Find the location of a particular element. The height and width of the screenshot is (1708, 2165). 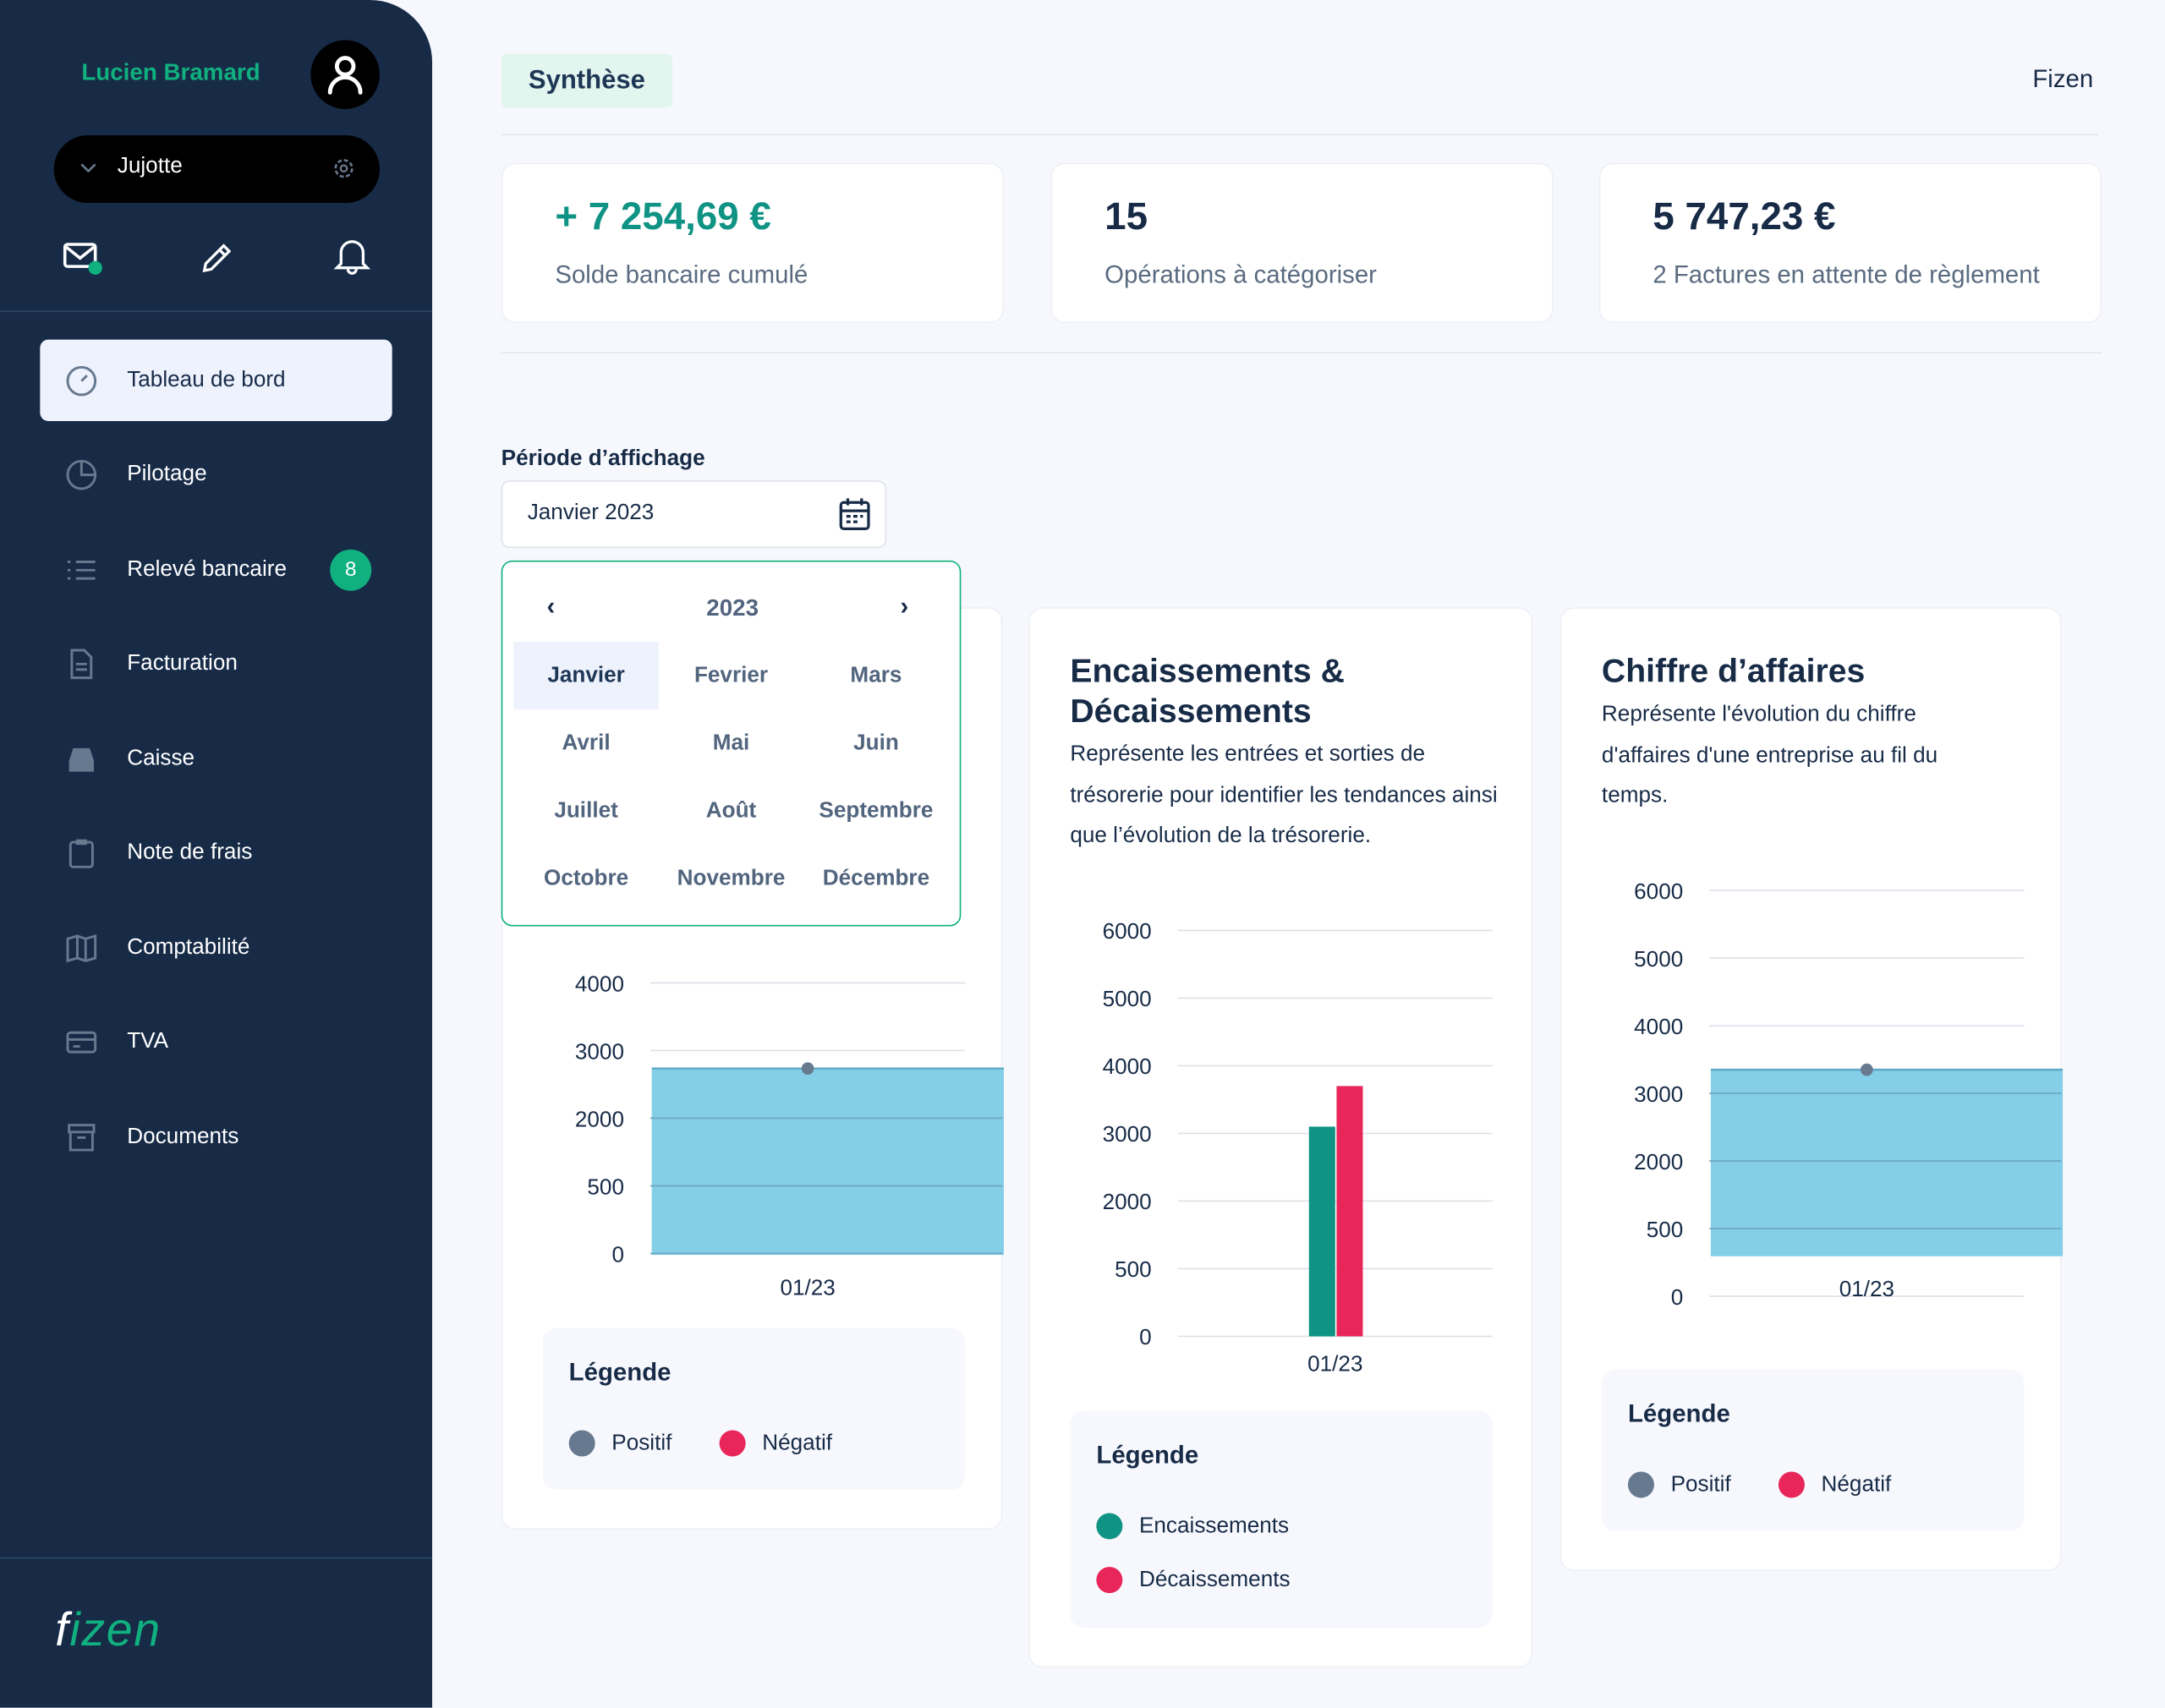

period-label: Période d’affichage is located at coordinates (603, 458).